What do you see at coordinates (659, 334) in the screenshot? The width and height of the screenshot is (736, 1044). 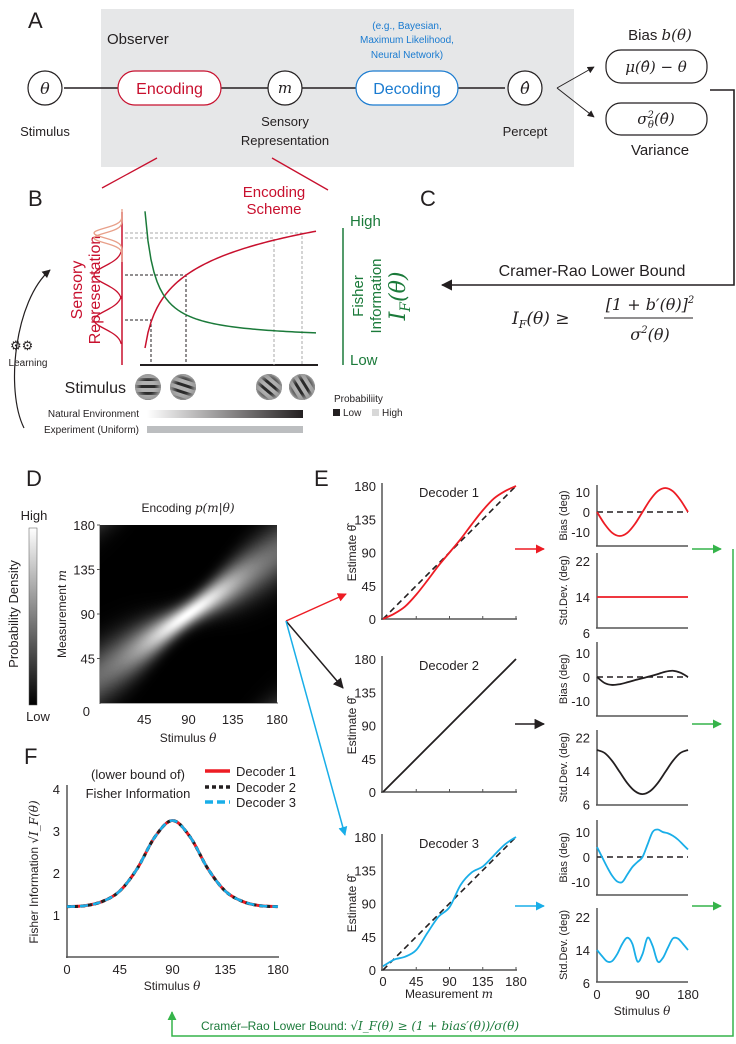 I see `arg: (θ)` at bounding box center [659, 334].